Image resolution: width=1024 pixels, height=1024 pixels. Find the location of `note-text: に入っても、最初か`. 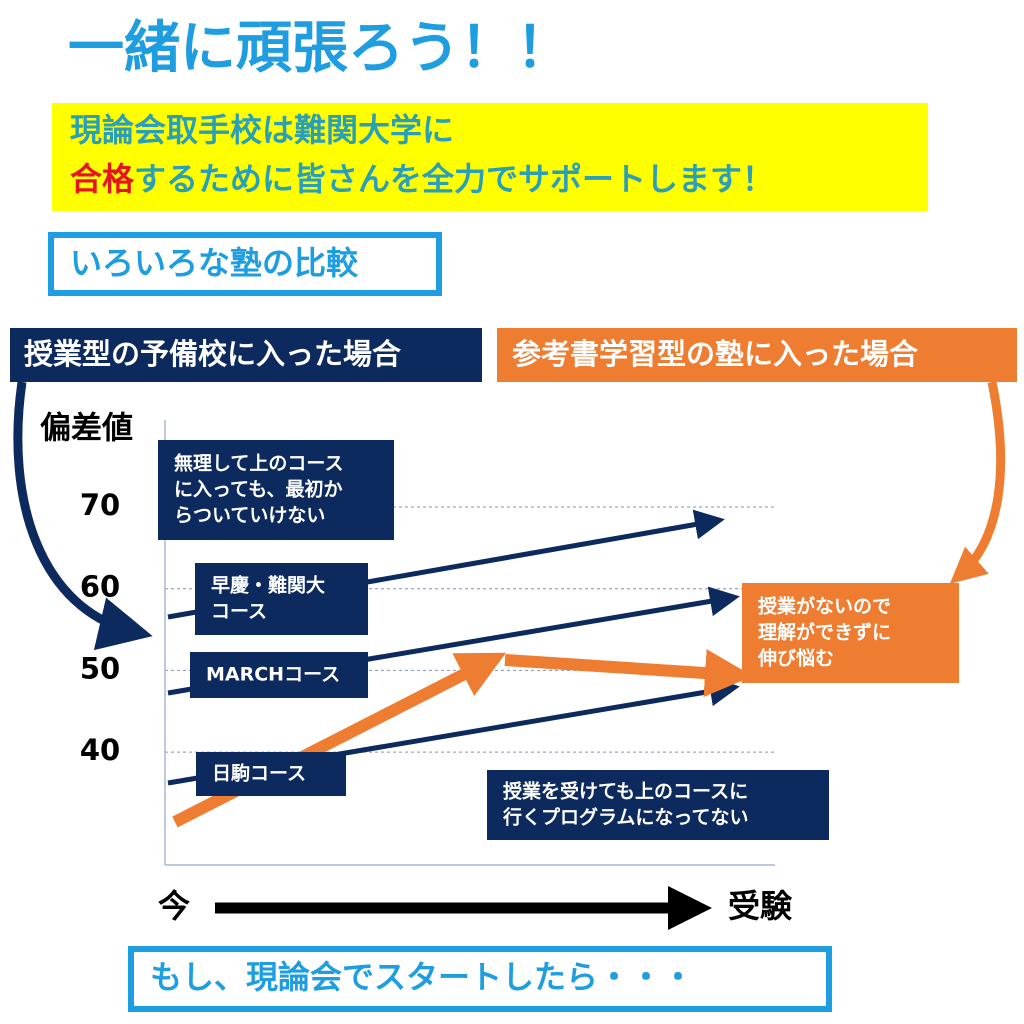

note-text: に入っても、最初か is located at coordinates (258, 489).